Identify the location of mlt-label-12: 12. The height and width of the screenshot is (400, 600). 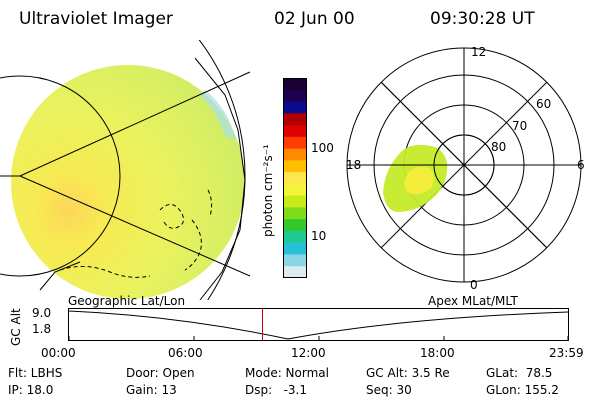
(479, 52).